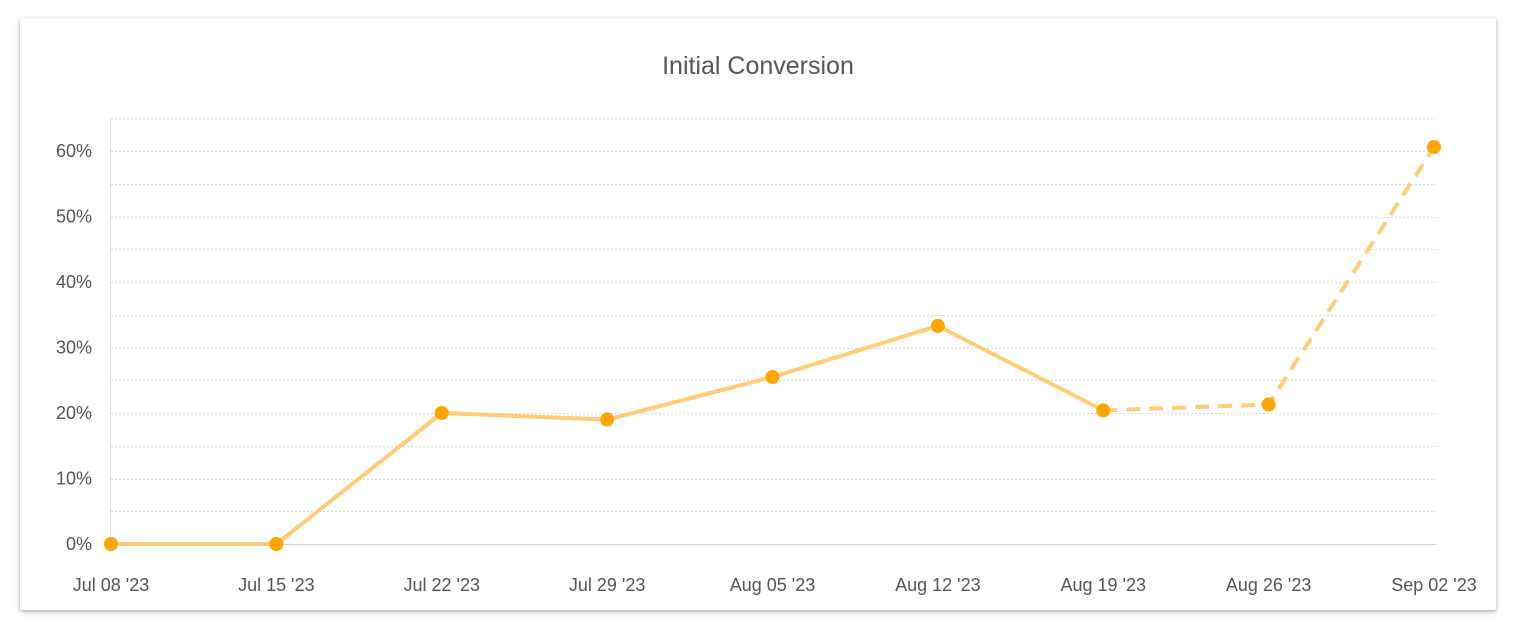 The image size is (1516, 641). I want to click on x-tick-label: Aug 19 '23, so click(1103, 585).